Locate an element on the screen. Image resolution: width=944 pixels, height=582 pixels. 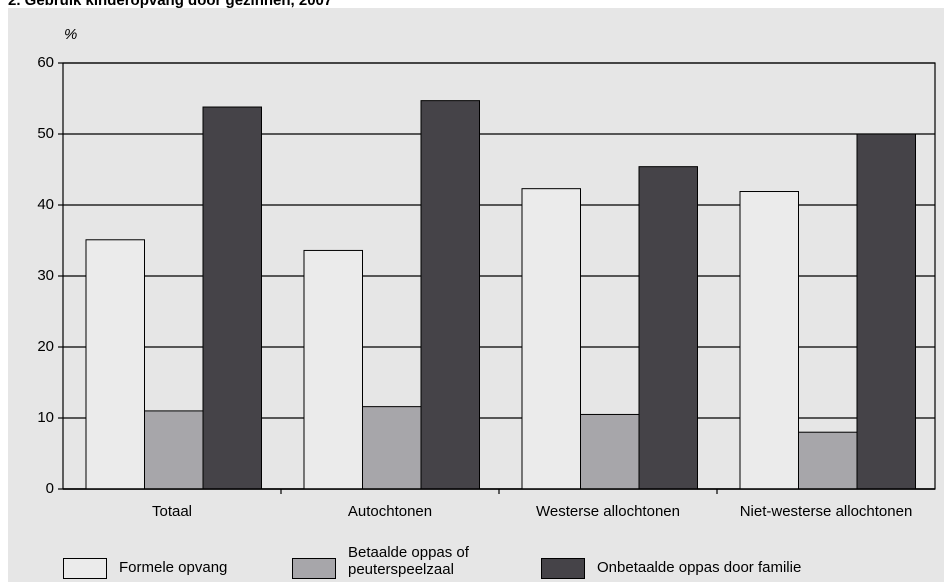
y-tick-label: 50 is located at coordinates (45, 133).